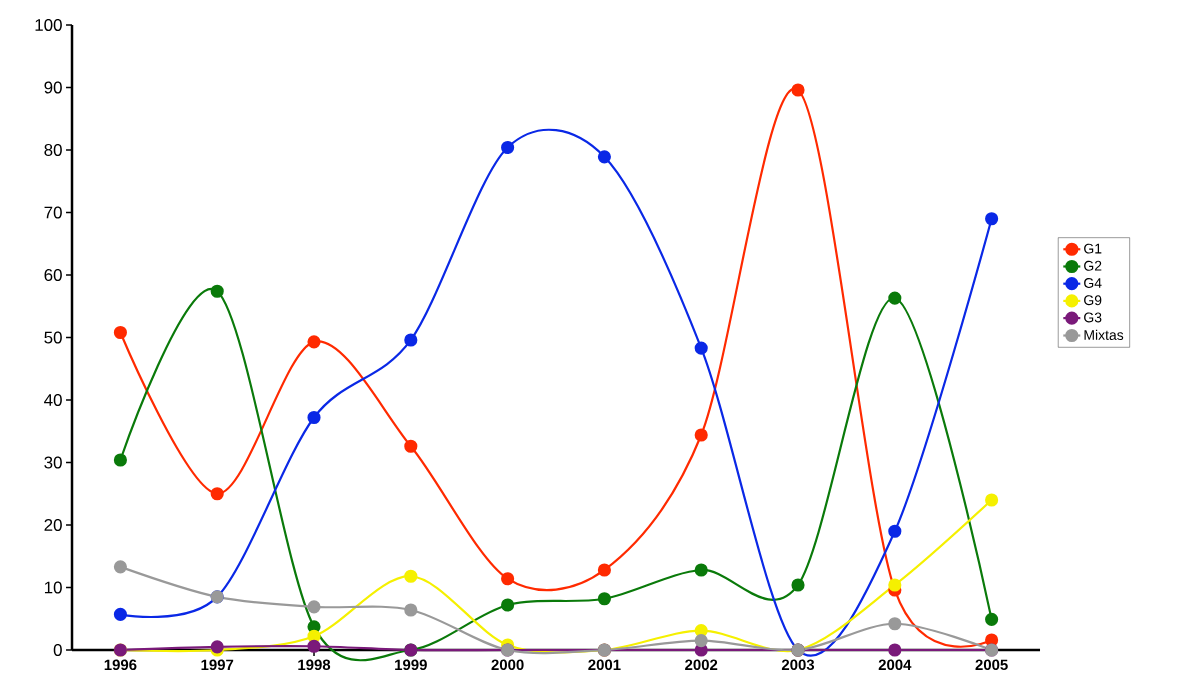  I want to click on x-tick-label: 2004, so click(895, 665).